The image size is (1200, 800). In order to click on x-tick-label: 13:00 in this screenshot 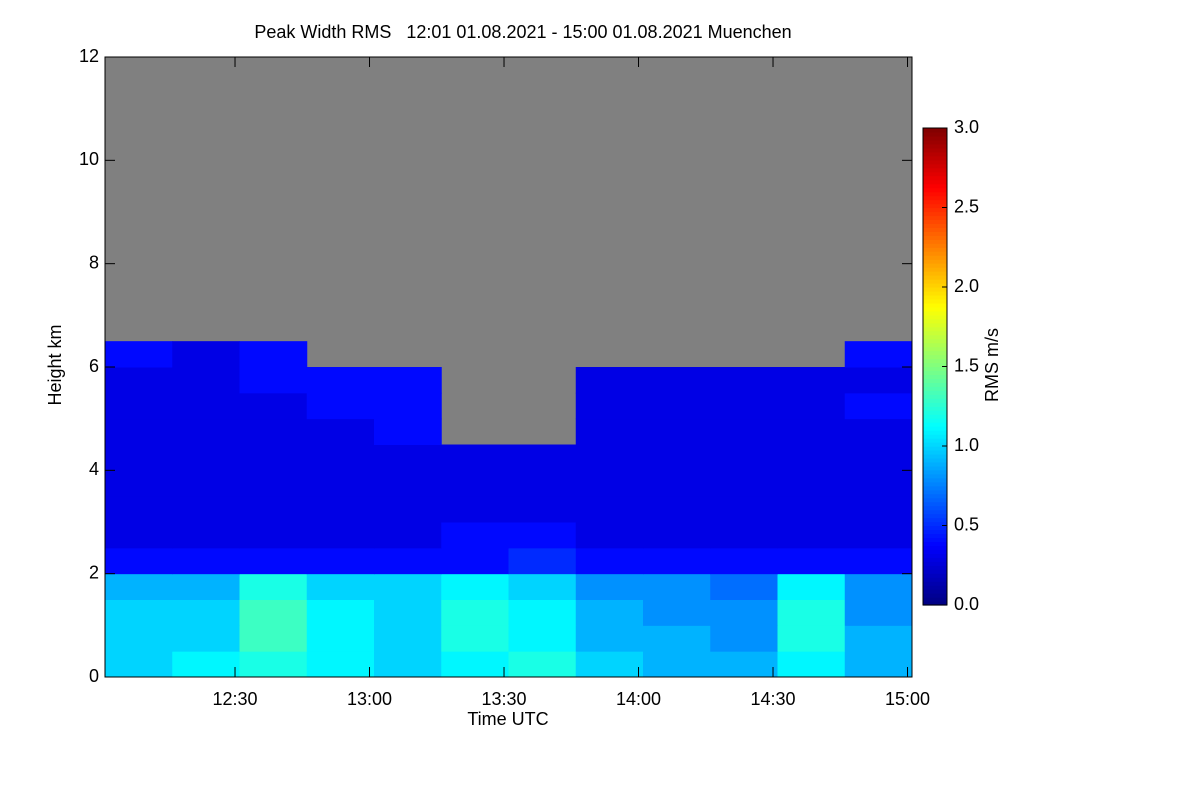, I will do `click(369, 699)`.